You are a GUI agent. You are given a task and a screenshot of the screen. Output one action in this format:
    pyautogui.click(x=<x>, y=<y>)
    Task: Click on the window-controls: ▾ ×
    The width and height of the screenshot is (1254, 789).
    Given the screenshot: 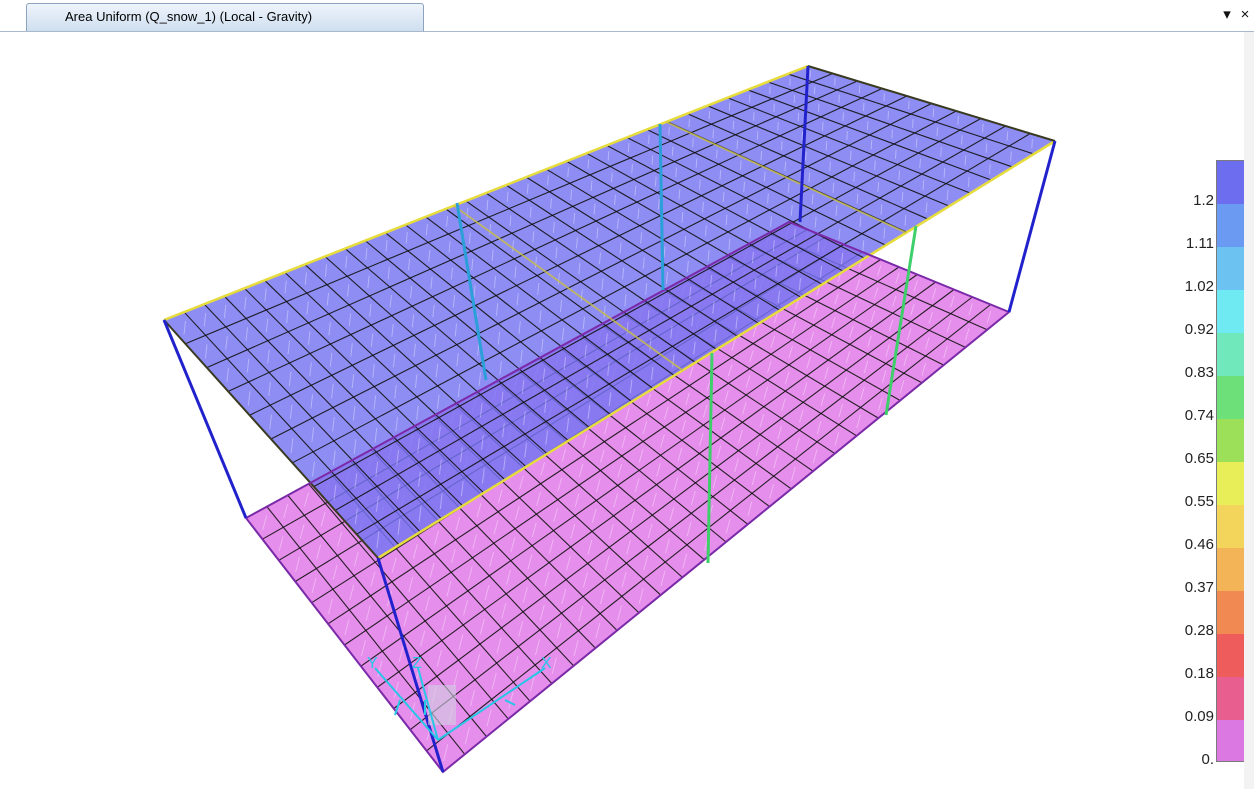 What is the action you would take?
    pyautogui.click(x=1236, y=15)
    